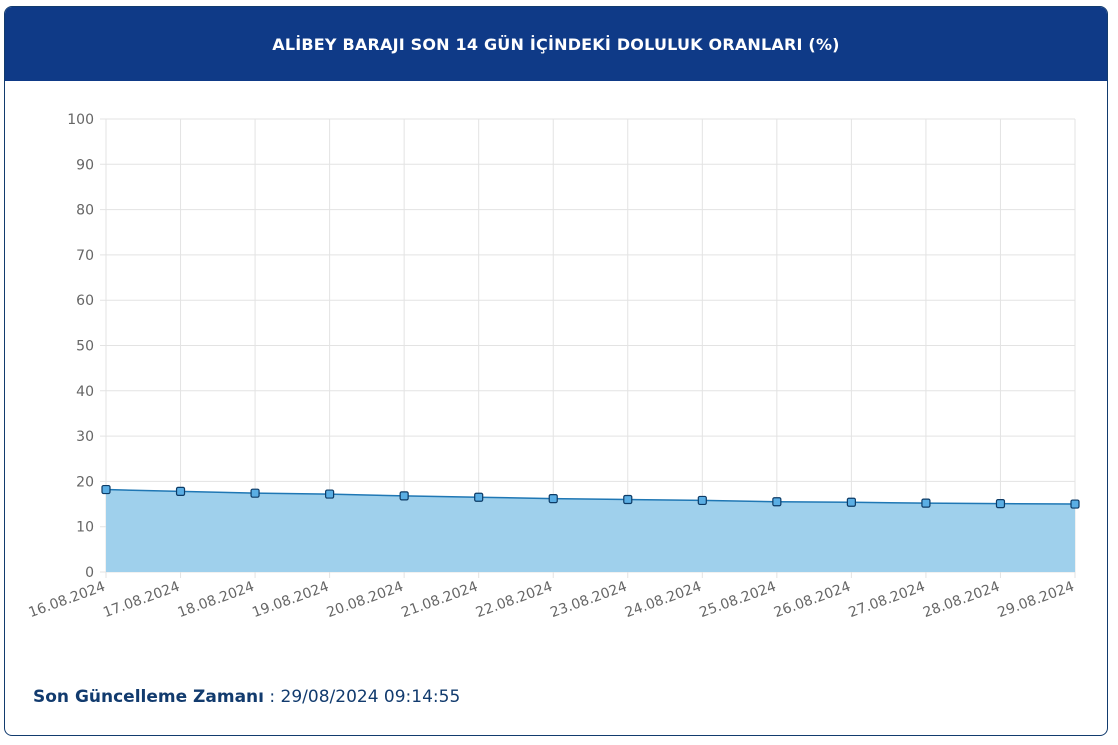 The image size is (1118, 745). Describe the element at coordinates (141, 600) in the screenshot. I see `x-tick-label: 17.08.2024` at that location.